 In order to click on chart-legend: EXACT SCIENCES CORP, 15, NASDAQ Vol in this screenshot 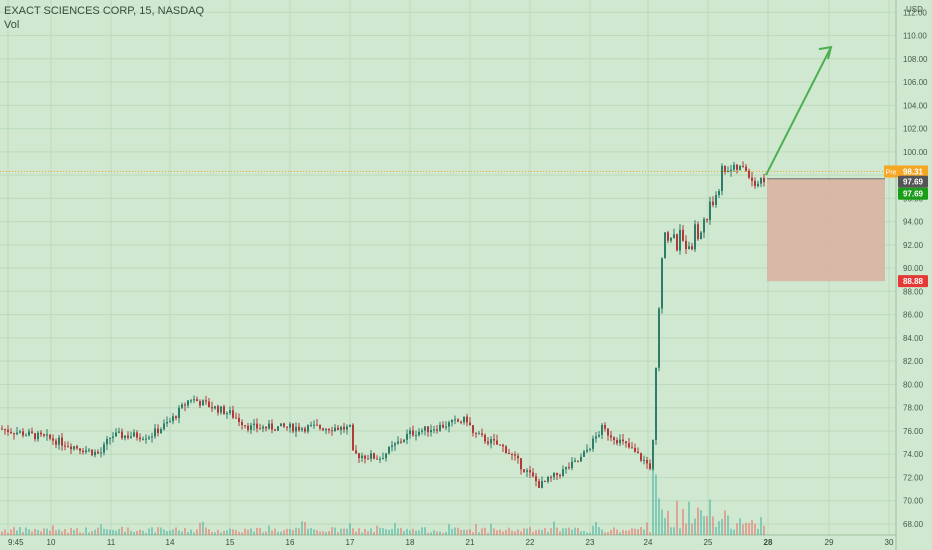, I will do `click(104, 18)`.